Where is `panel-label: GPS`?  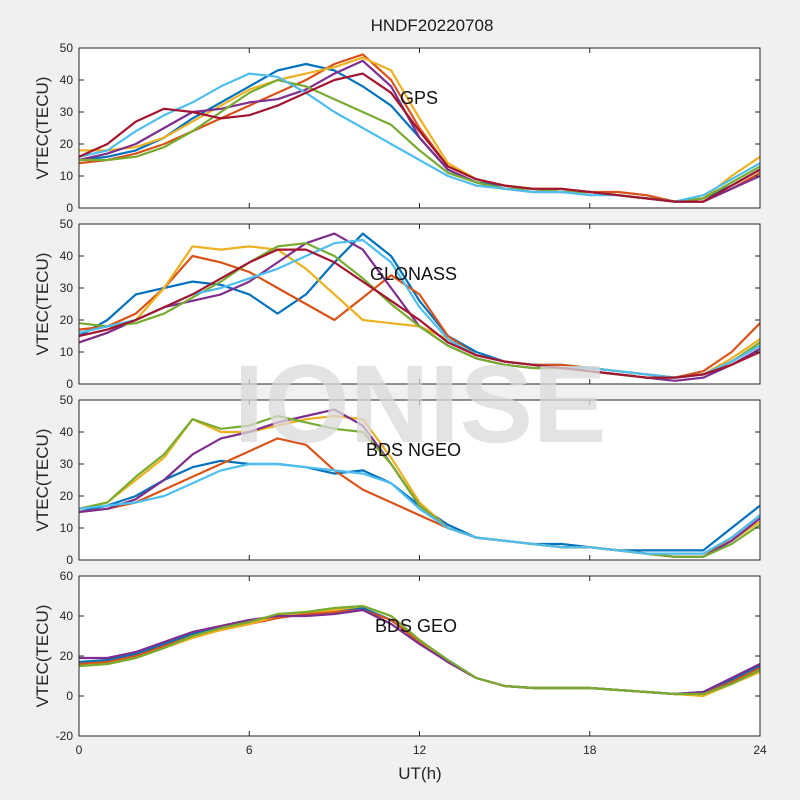
panel-label: GPS is located at coordinates (419, 98).